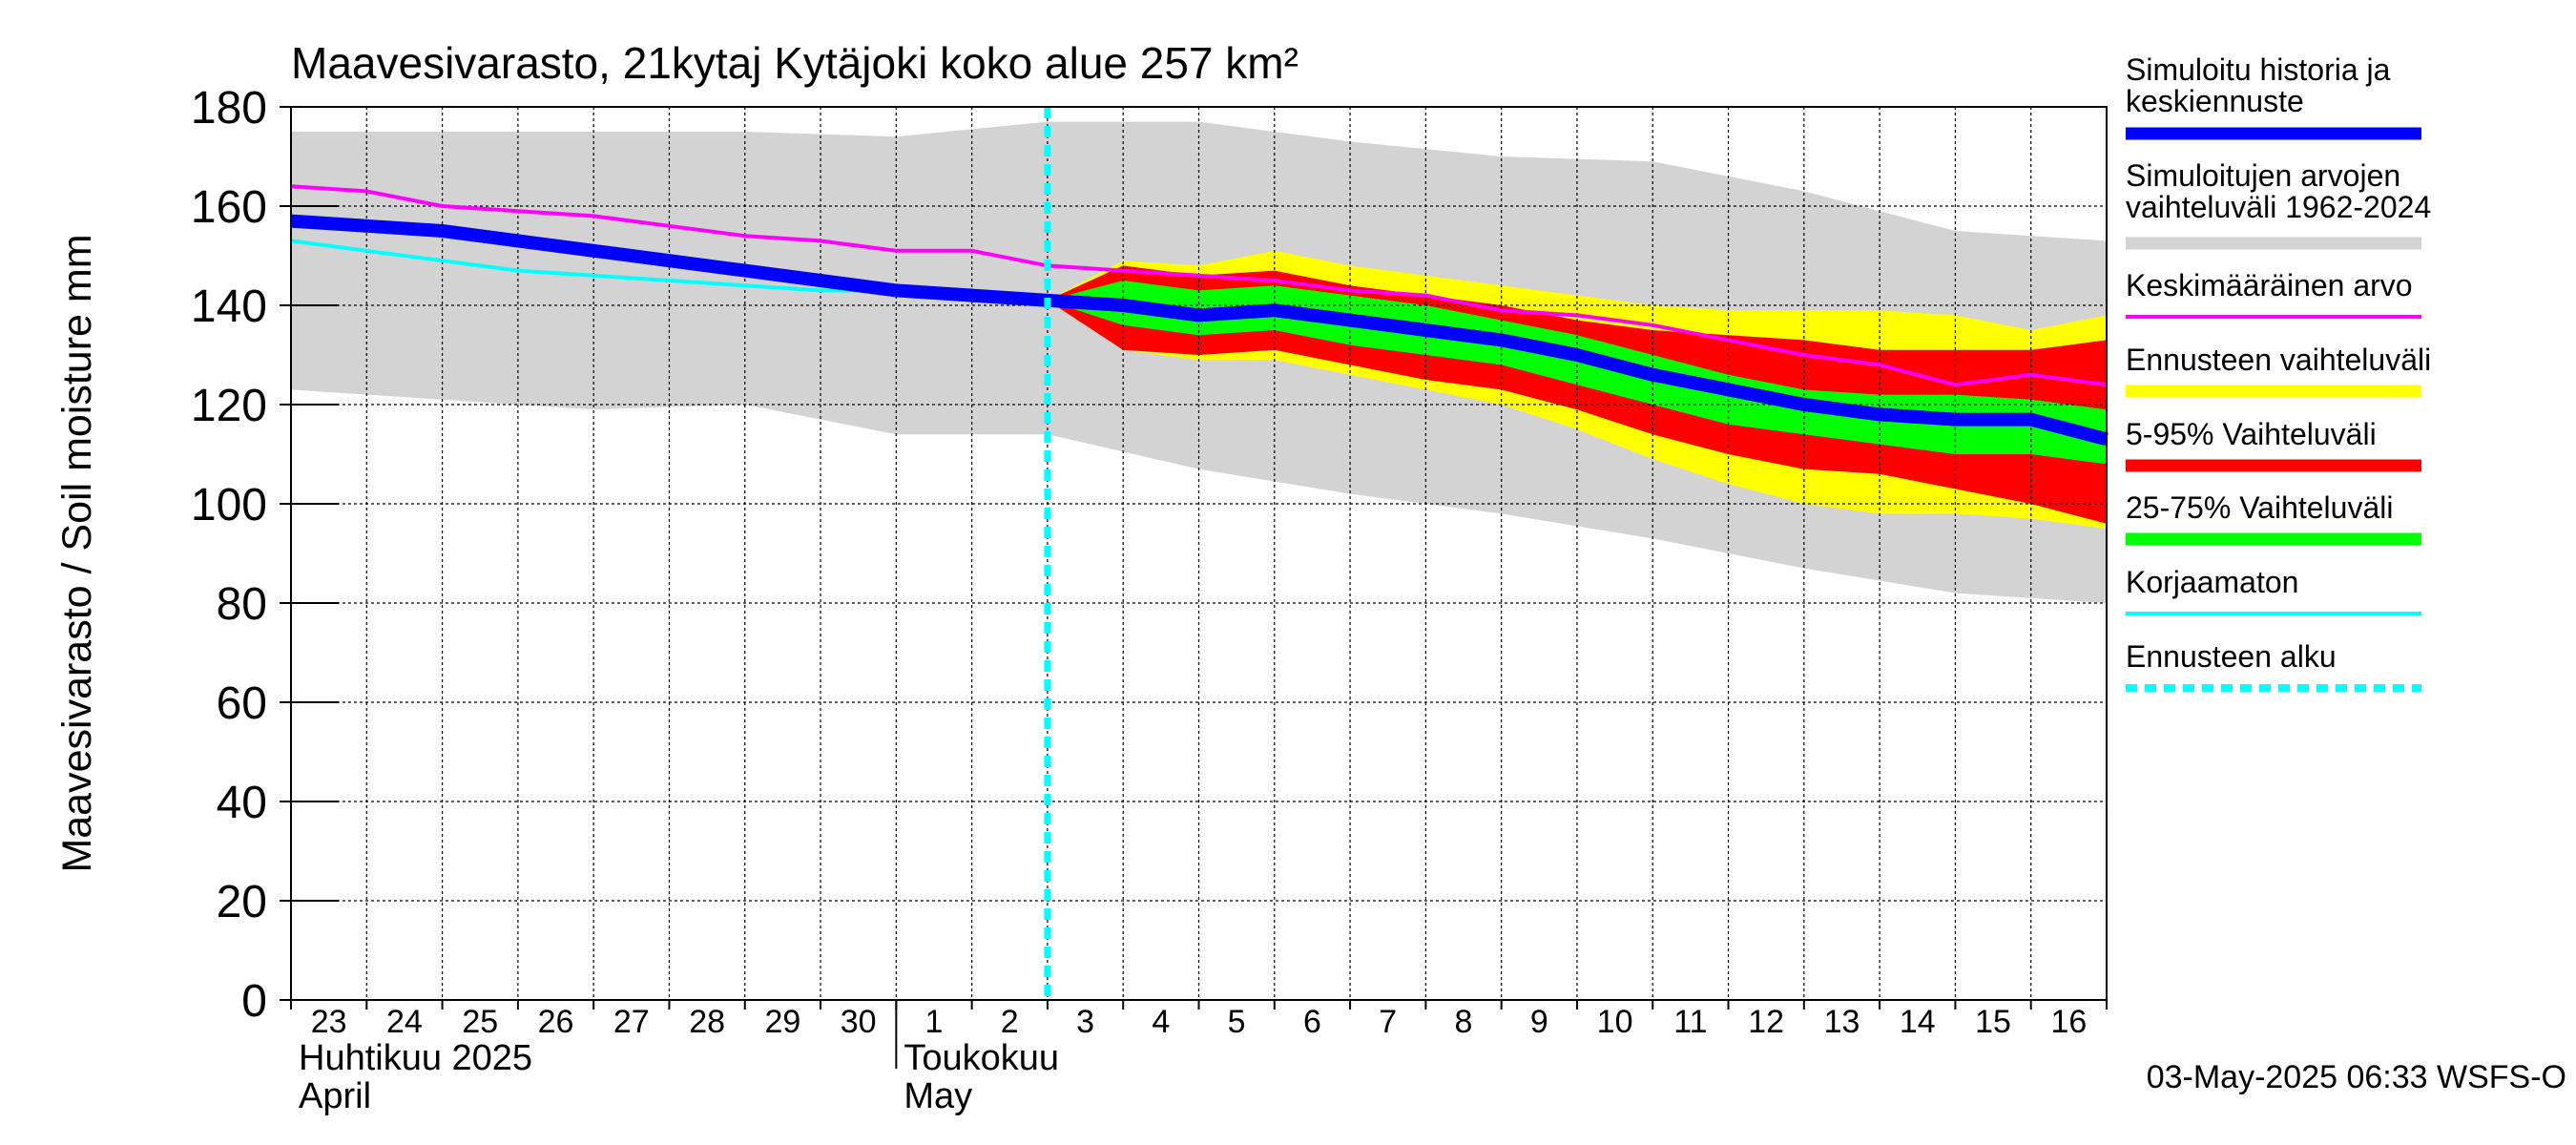 The width and height of the screenshot is (2576, 1145). I want to click on y-tick-label-6: 120, so click(229, 406).